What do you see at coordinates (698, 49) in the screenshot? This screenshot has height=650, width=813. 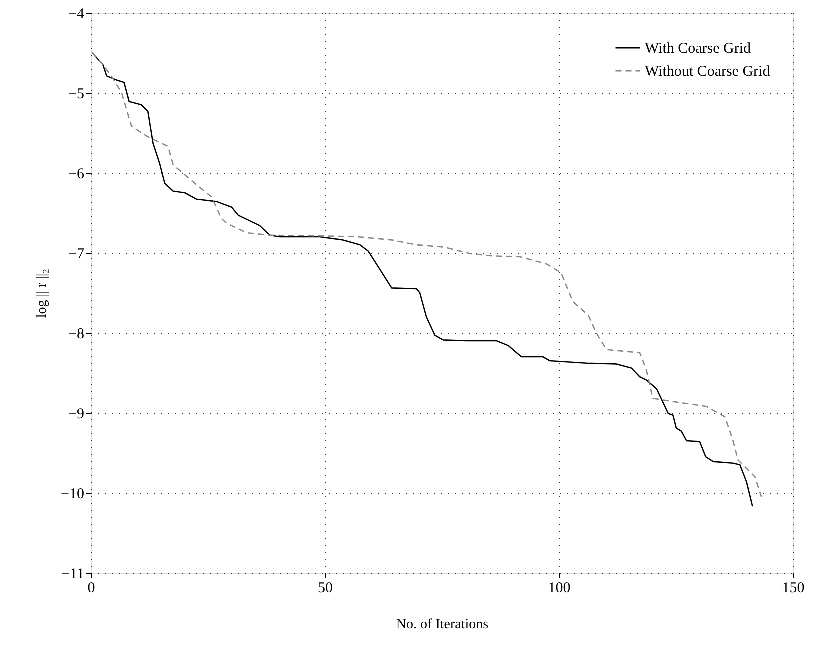 I see `legend-label: With Coarse Grid` at bounding box center [698, 49].